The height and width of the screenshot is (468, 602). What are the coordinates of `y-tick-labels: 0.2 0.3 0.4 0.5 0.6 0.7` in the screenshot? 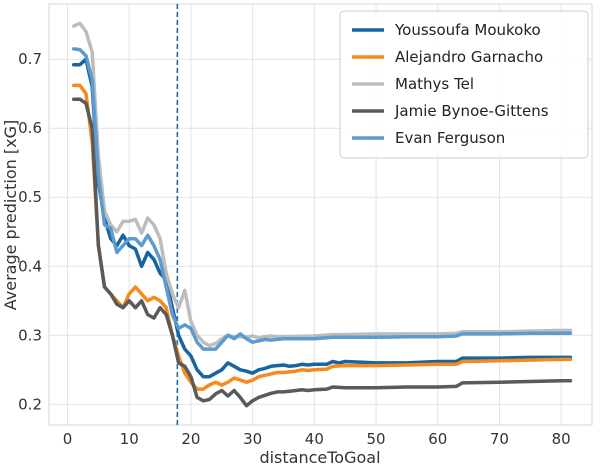 It's located at (30, 231).